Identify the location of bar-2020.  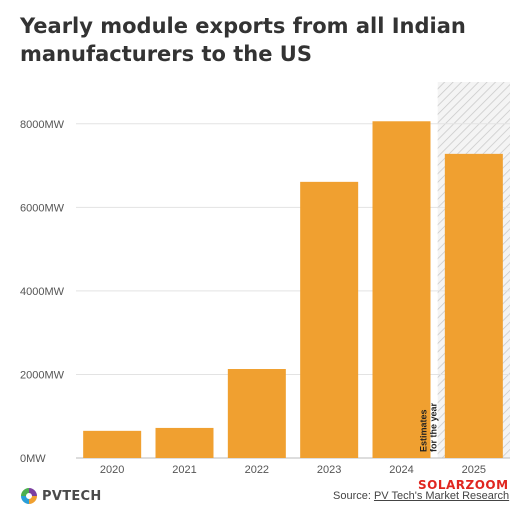
(112, 444).